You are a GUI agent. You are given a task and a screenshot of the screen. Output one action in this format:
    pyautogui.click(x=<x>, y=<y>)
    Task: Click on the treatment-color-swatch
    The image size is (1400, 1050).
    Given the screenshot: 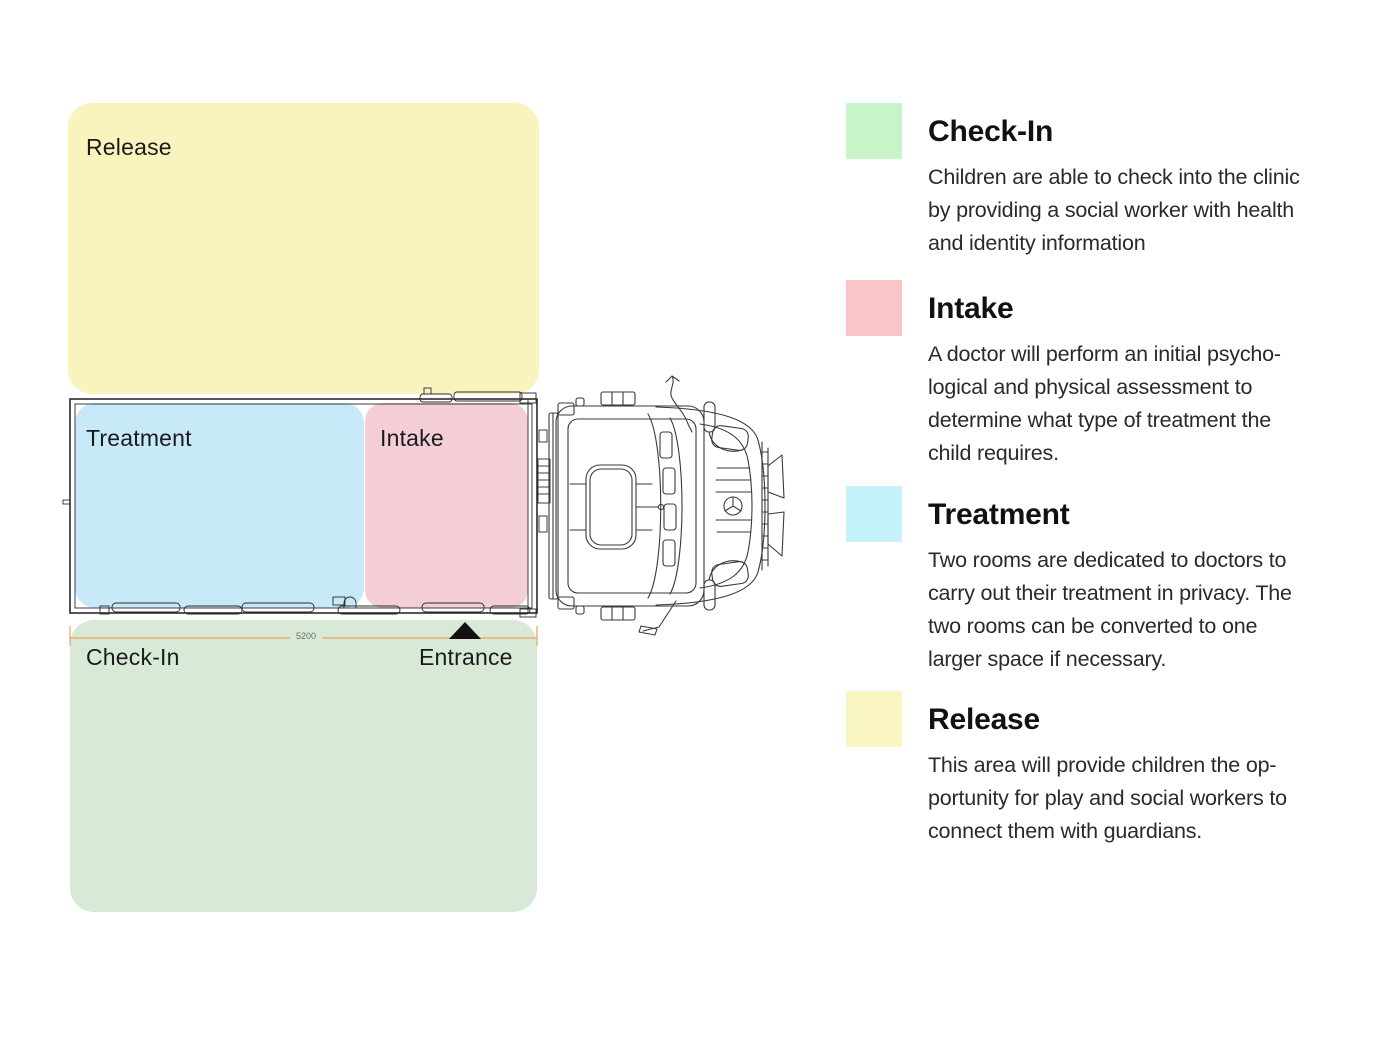 What is the action you would take?
    pyautogui.click(x=874, y=514)
    